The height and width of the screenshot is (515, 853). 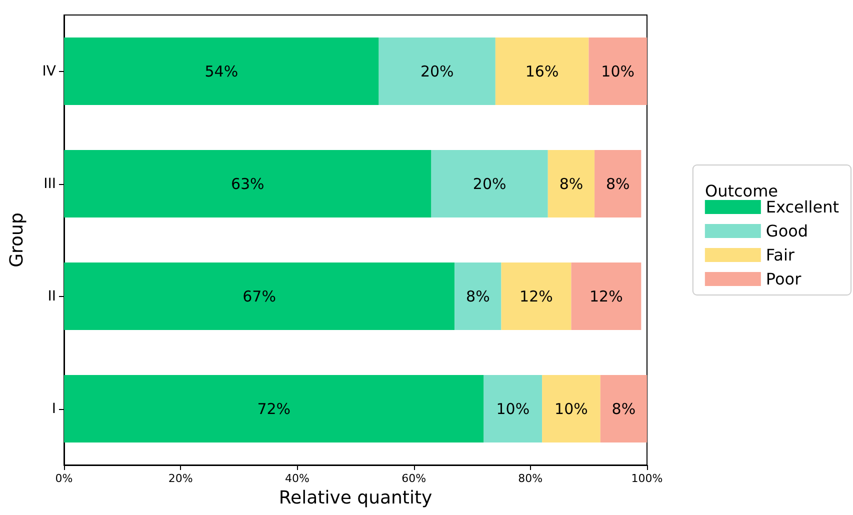 I want to click on x-tick-label: 80%, so click(x=530, y=478).